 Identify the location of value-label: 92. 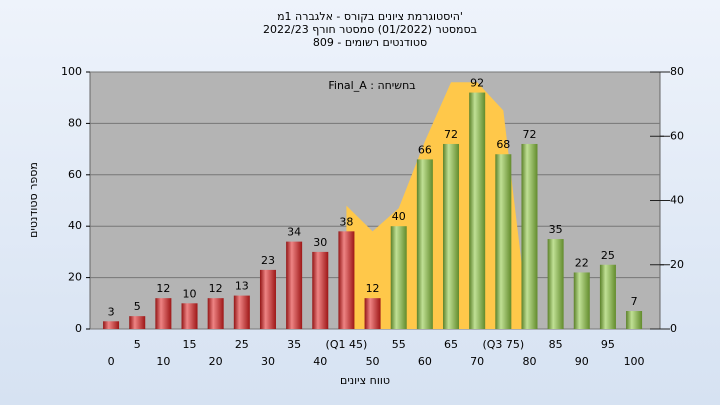
(477, 83).